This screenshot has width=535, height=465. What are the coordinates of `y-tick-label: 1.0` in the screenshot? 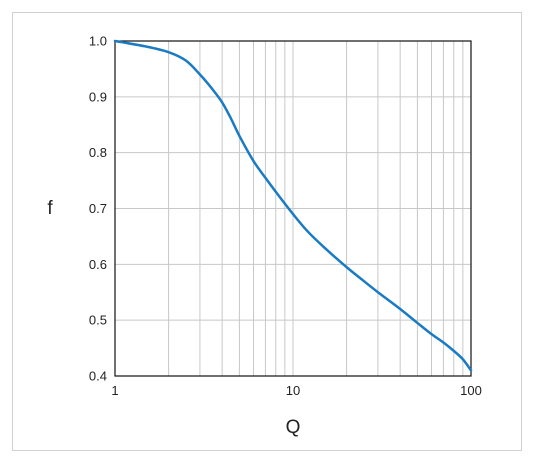 It's located at (98, 41).